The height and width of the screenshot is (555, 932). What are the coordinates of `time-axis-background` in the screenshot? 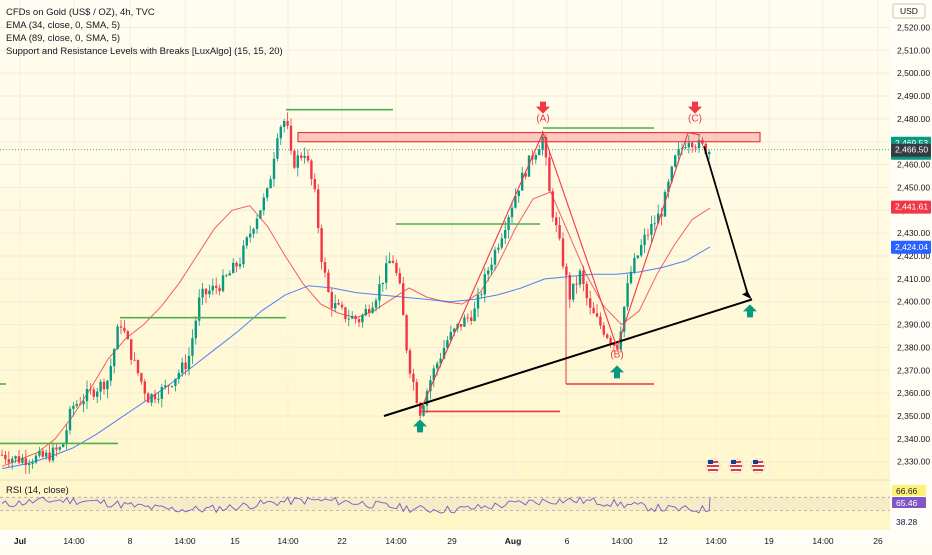 It's located at (466, 540).